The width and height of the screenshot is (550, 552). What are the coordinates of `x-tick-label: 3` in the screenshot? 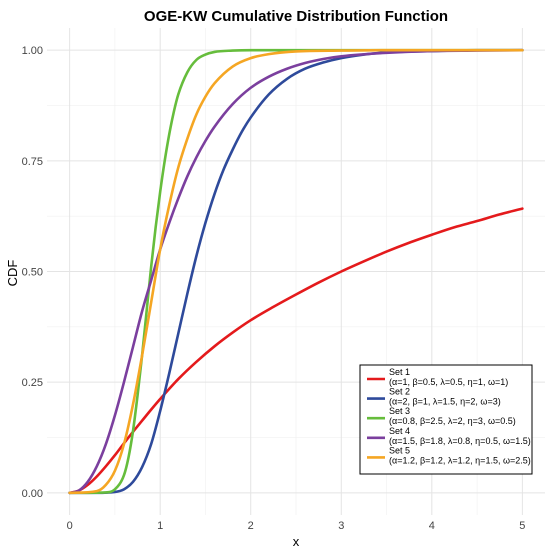 It's located at (341, 526).